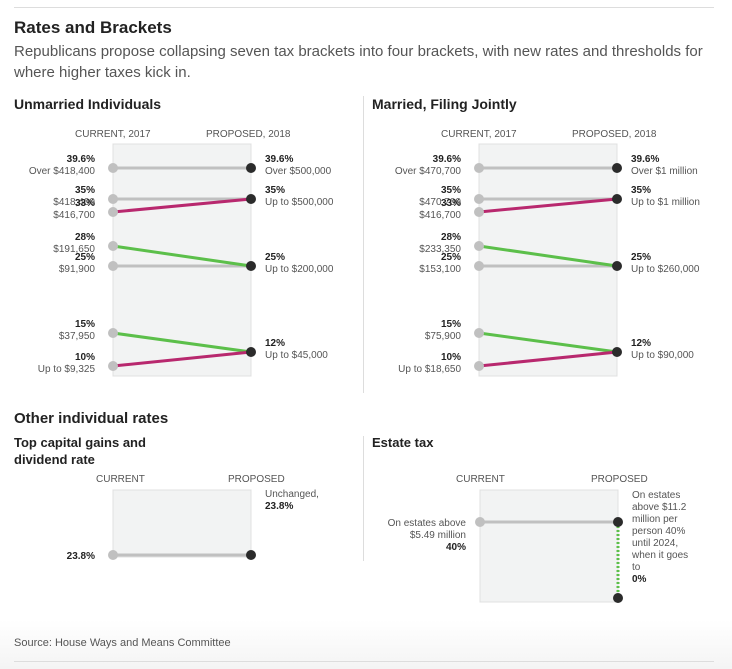 This screenshot has height=669, width=732. Describe the element at coordinates (275, 343) in the screenshot. I see `proposed-rate-label: 12%` at that location.